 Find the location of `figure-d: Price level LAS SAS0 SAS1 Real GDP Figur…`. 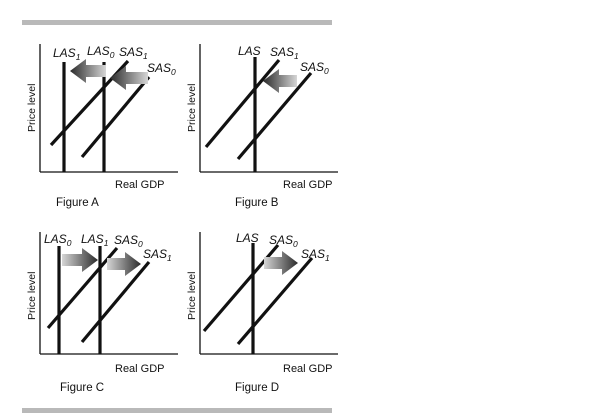

figure-d: Price level LAS SAS0 SAS1 Real GDP Figur… is located at coordinates (260, 318).